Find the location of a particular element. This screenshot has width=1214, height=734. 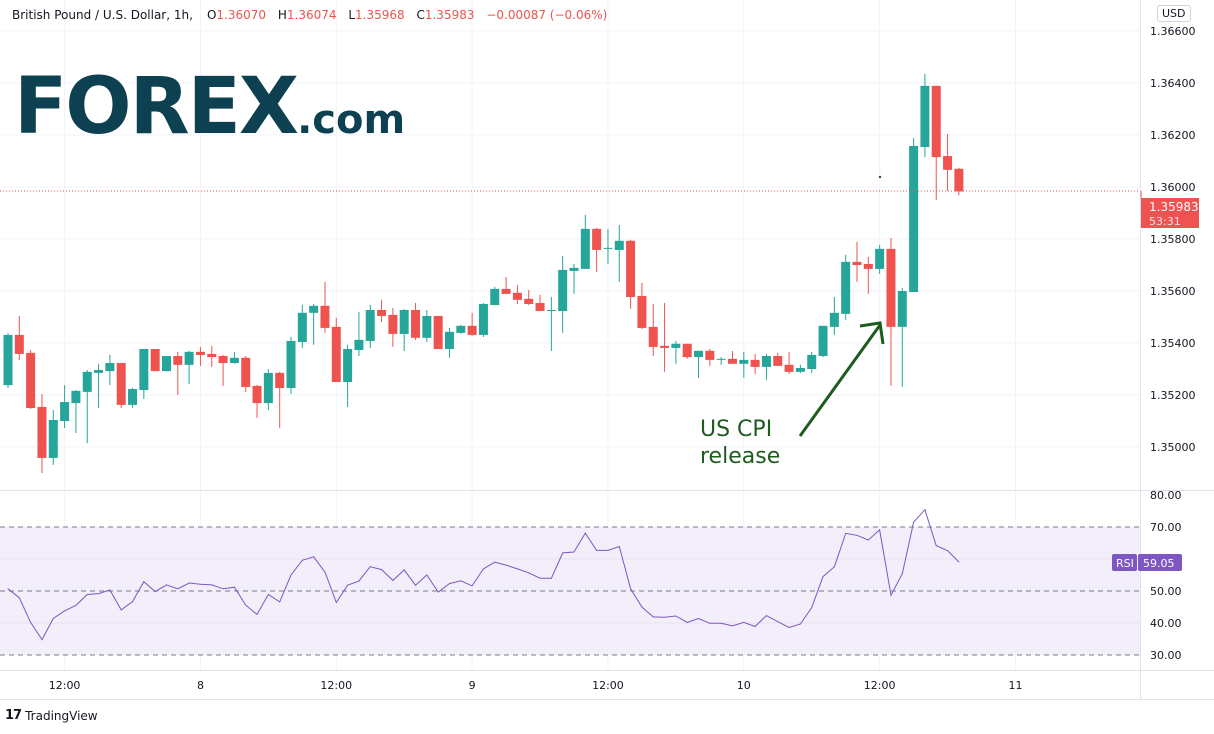

rsi-tick-label: 80.00 is located at coordinates (1166, 495).